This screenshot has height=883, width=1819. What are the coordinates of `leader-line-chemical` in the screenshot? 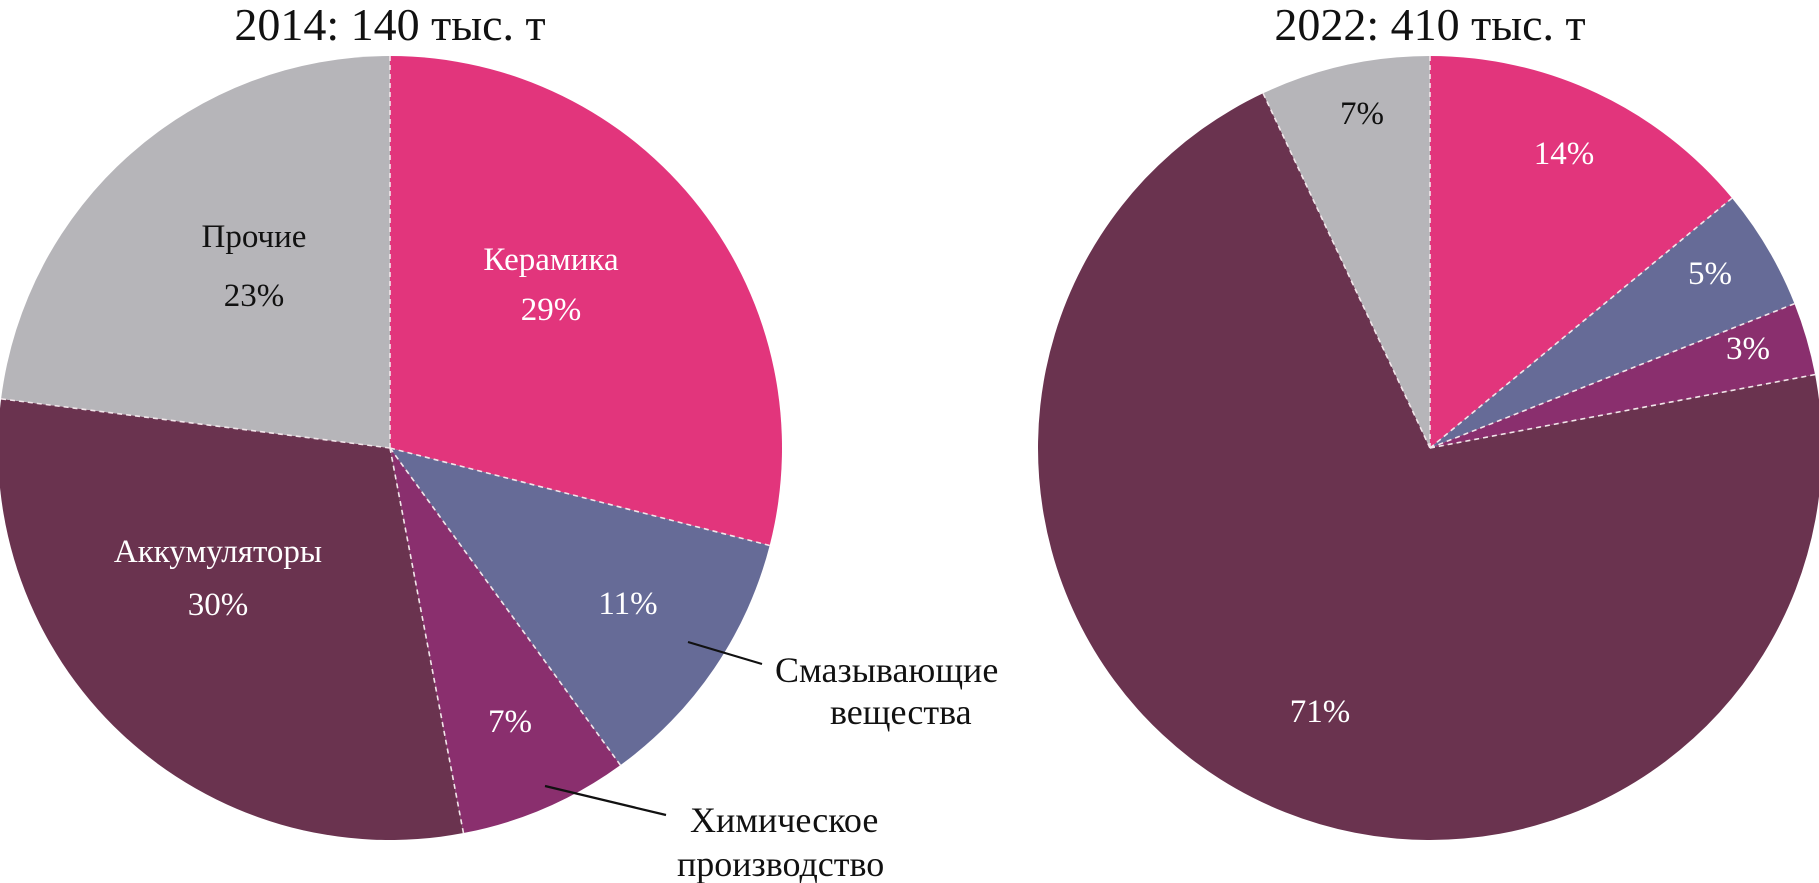 It's located at (605, 800).